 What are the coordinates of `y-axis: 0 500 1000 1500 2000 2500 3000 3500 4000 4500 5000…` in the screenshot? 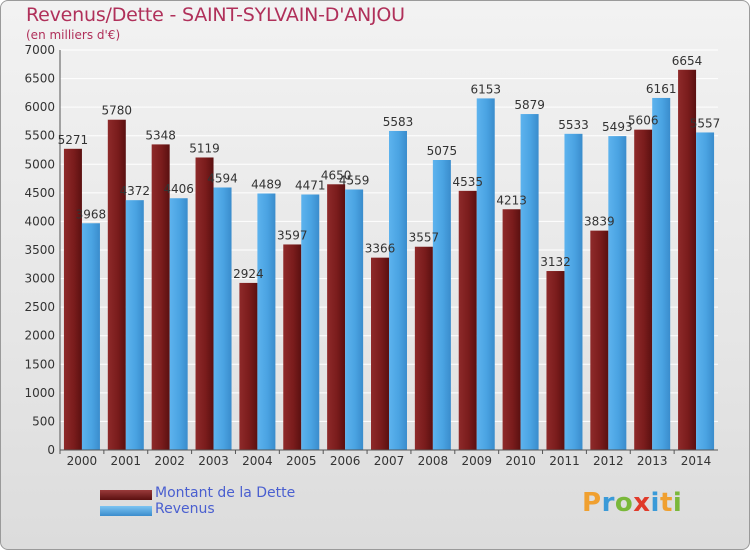 It's located at (42, 250).